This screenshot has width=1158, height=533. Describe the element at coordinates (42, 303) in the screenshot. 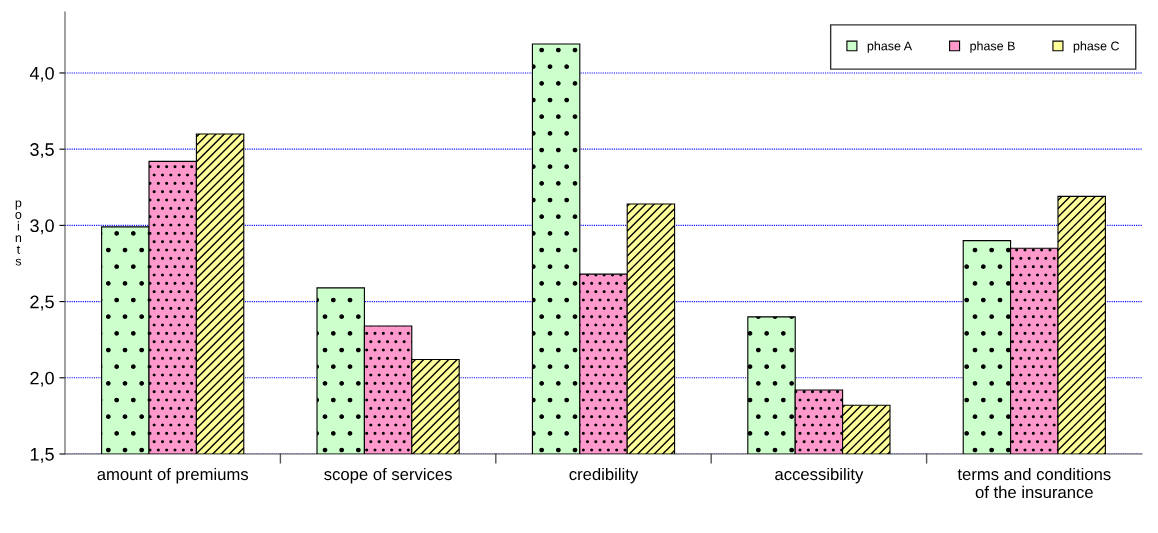

I see `y-tick-label: 2,5` at that location.